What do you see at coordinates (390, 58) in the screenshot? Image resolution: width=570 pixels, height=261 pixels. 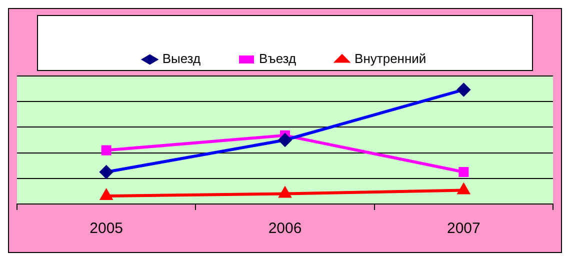 I see `legend-label: Внутренний` at bounding box center [390, 58].